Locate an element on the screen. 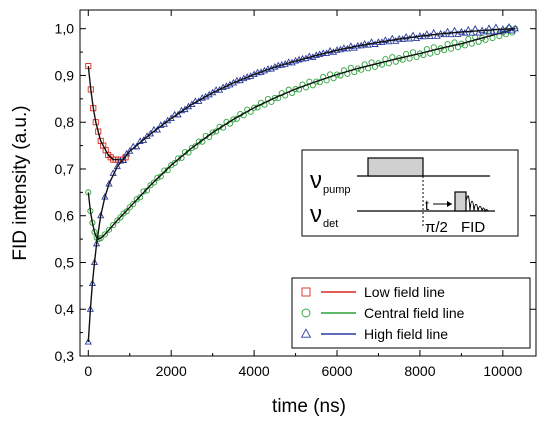  y-tick-label: 0,3 is located at coordinates (65, 356).